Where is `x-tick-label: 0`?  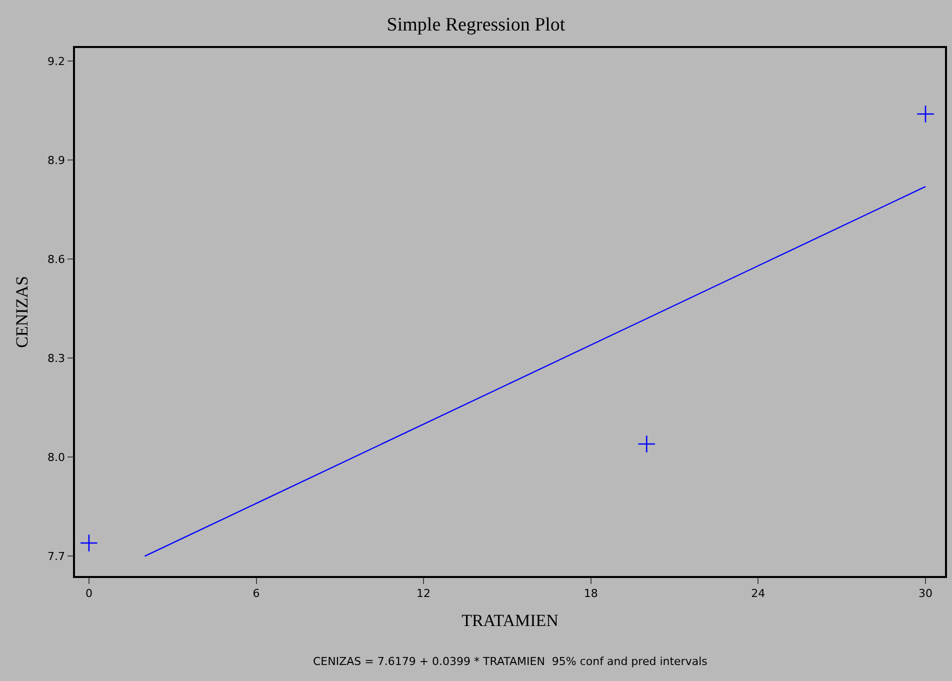
x-tick-label: 0 is located at coordinates (88, 593).